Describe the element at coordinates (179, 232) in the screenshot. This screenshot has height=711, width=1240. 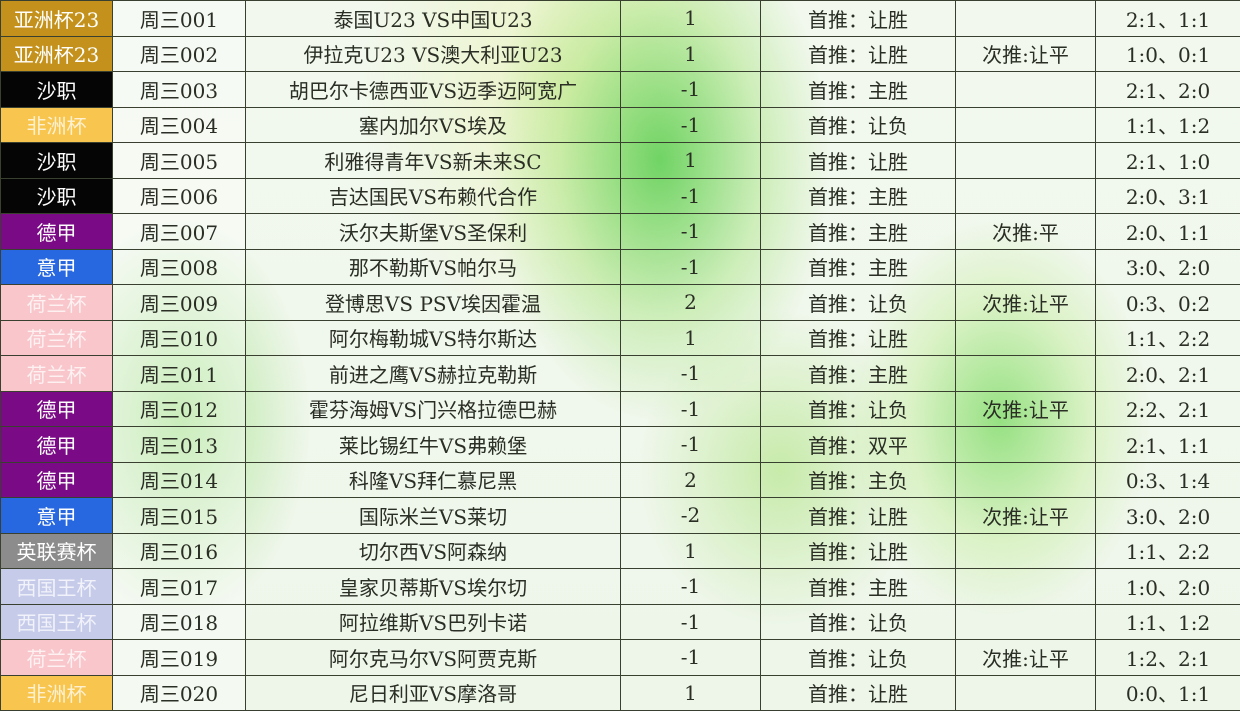
I see `match-code: 周三007` at that location.